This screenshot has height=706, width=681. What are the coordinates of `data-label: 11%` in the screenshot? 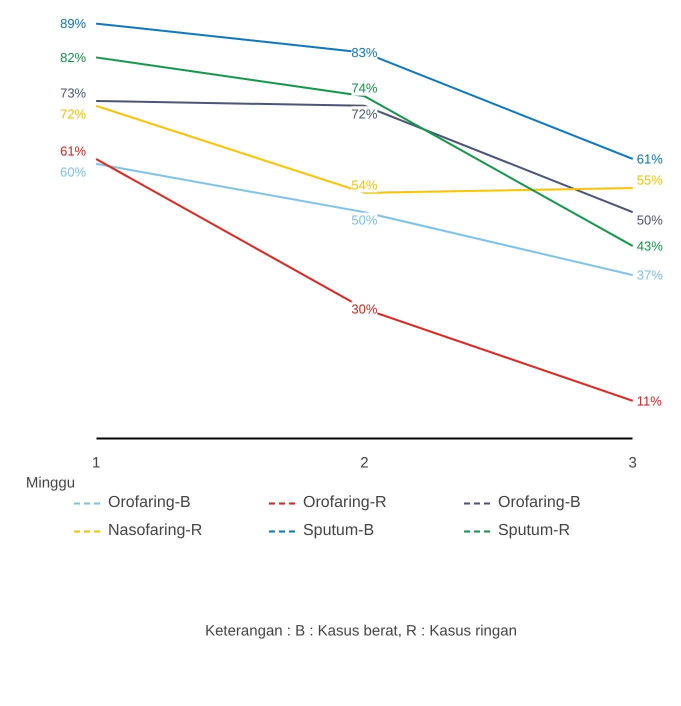 It's located at (649, 400).